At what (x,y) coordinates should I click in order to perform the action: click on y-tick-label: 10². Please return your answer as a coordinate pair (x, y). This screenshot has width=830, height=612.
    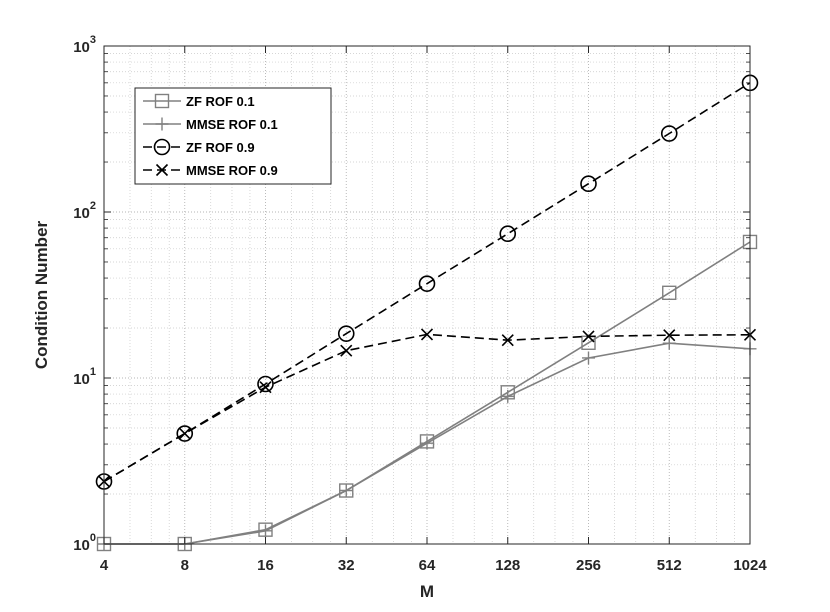
    Looking at the image, I should click on (84, 211).